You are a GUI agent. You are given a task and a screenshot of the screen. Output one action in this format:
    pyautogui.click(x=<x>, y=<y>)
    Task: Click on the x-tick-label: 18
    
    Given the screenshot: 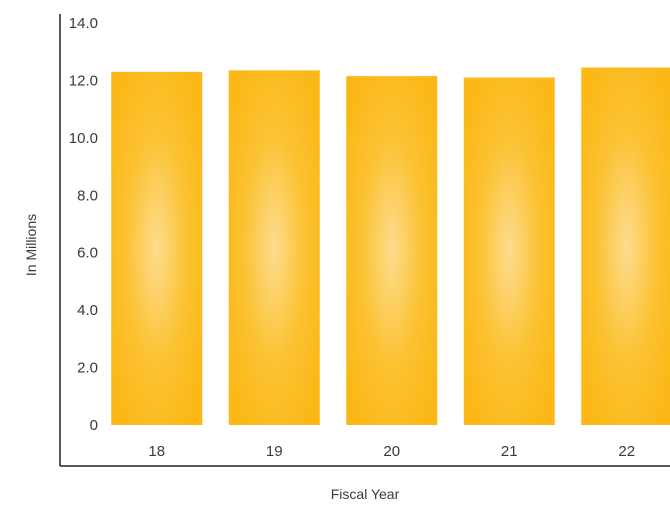 What is the action you would take?
    pyautogui.click(x=156, y=451)
    